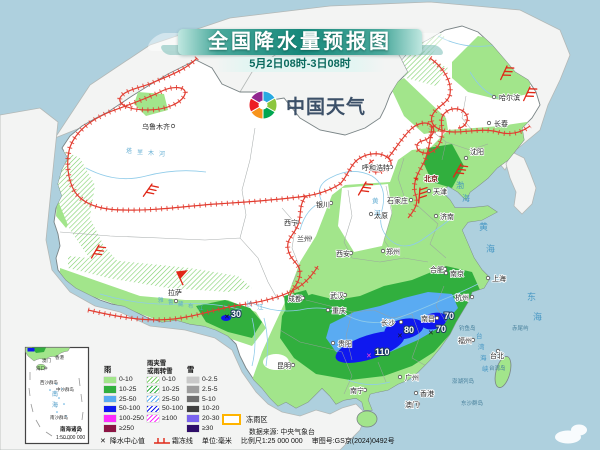  I want to click on legend-snow-column: 雪 0-2.5 2.5-5 5-10 10-20 20-30 ≥30, so click(203, 395).